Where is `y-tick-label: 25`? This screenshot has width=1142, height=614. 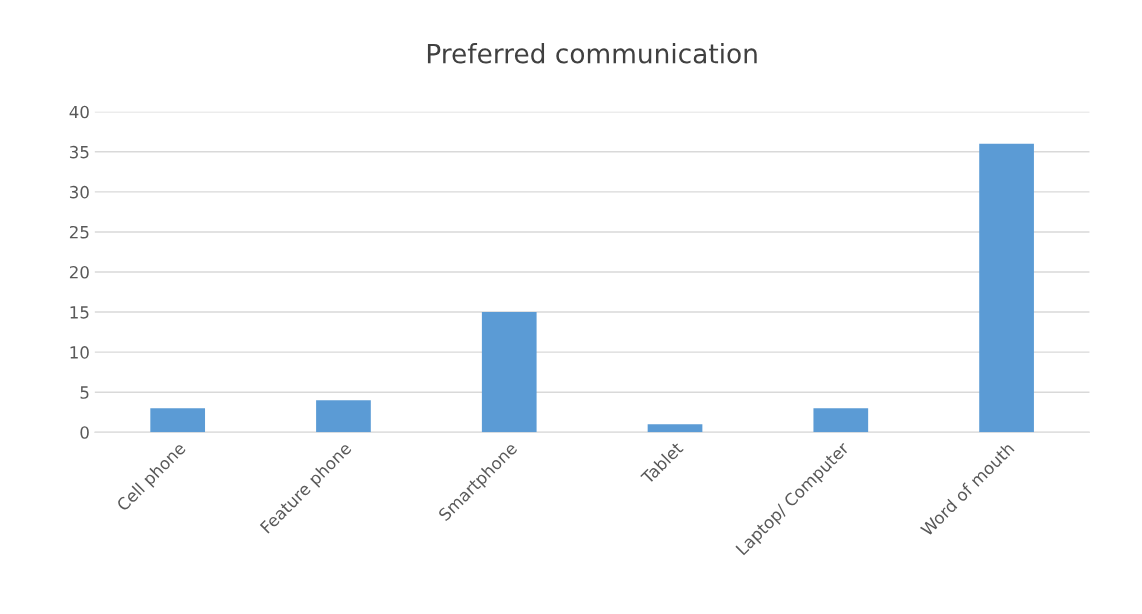
y-tick-label: 25 is located at coordinates (79, 232).